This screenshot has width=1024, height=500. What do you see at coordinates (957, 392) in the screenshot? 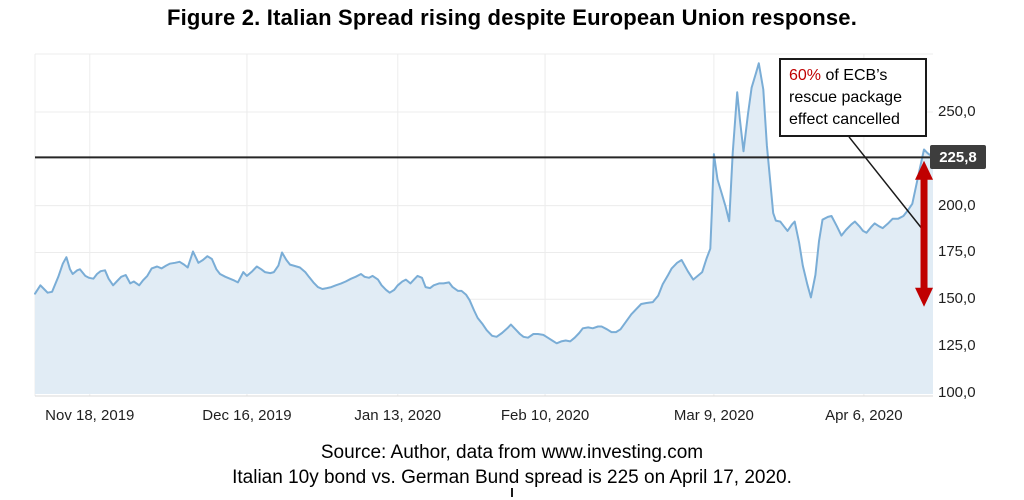
I see `y-tick-label: 100,0` at bounding box center [957, 392].